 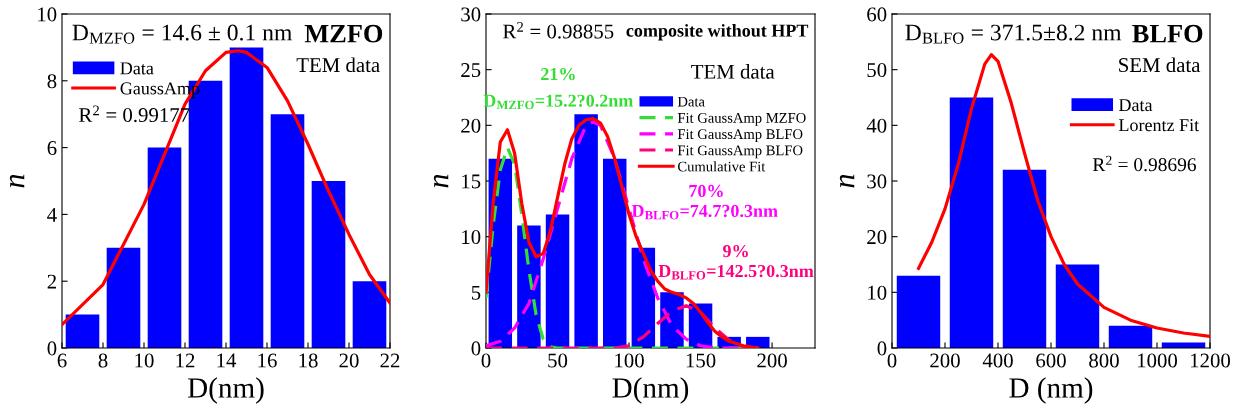 I want to click on y-tick-label: 60, so click(x=877, y=14).